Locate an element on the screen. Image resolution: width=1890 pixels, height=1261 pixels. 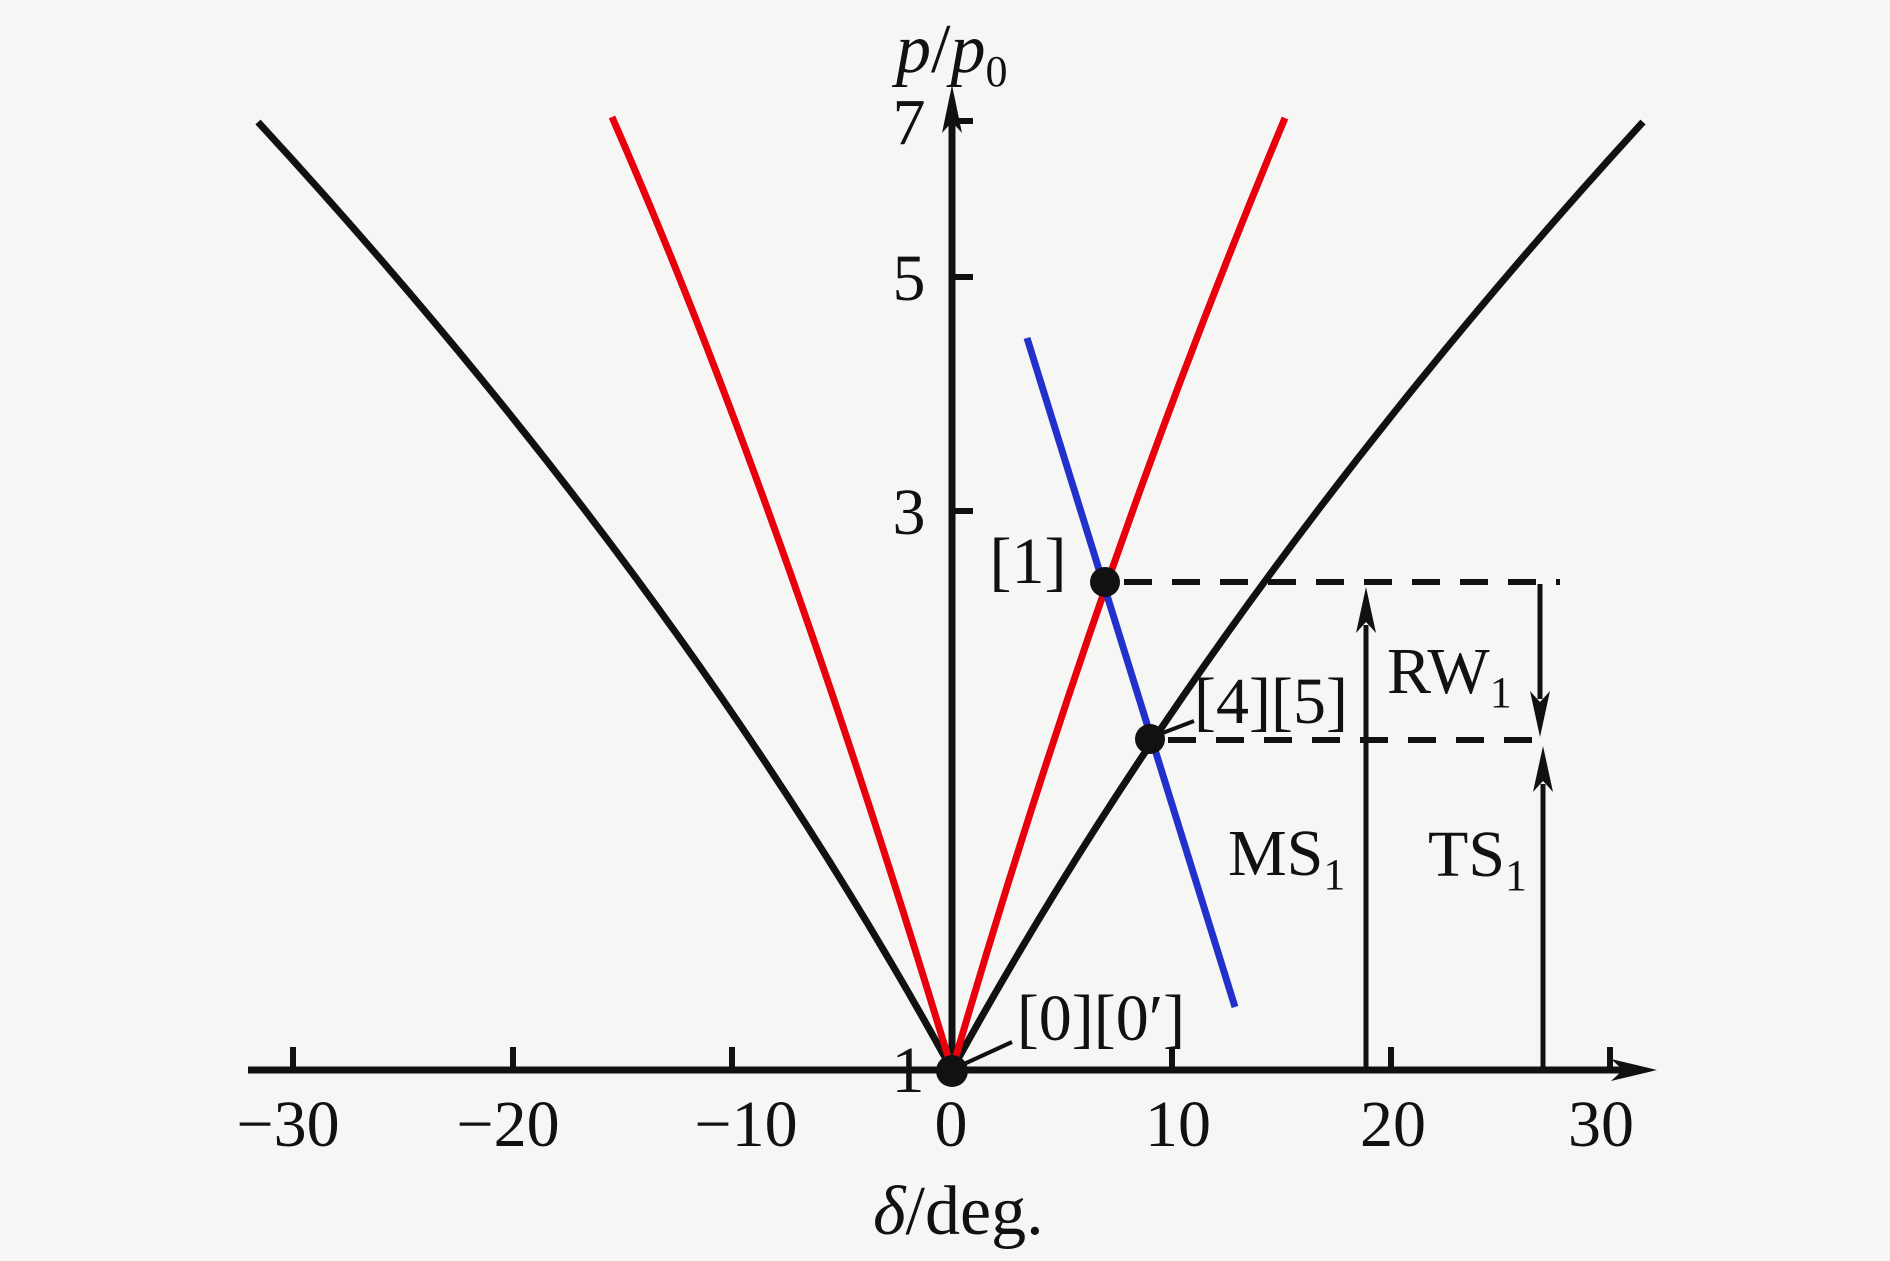
y-axis-title: p/p0 is located at coordinates (949, 53).